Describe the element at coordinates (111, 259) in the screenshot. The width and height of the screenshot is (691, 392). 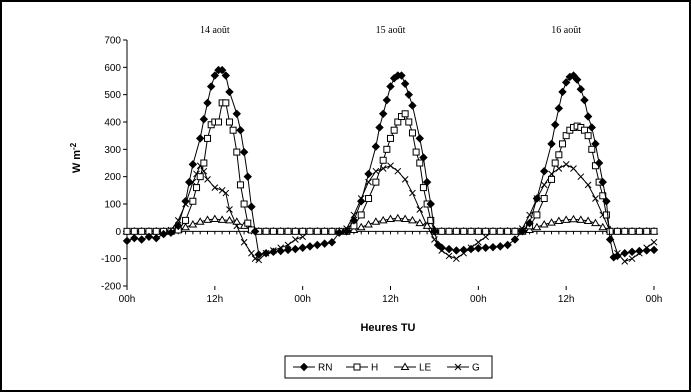
I see `y-tick-label: -100` at that location.